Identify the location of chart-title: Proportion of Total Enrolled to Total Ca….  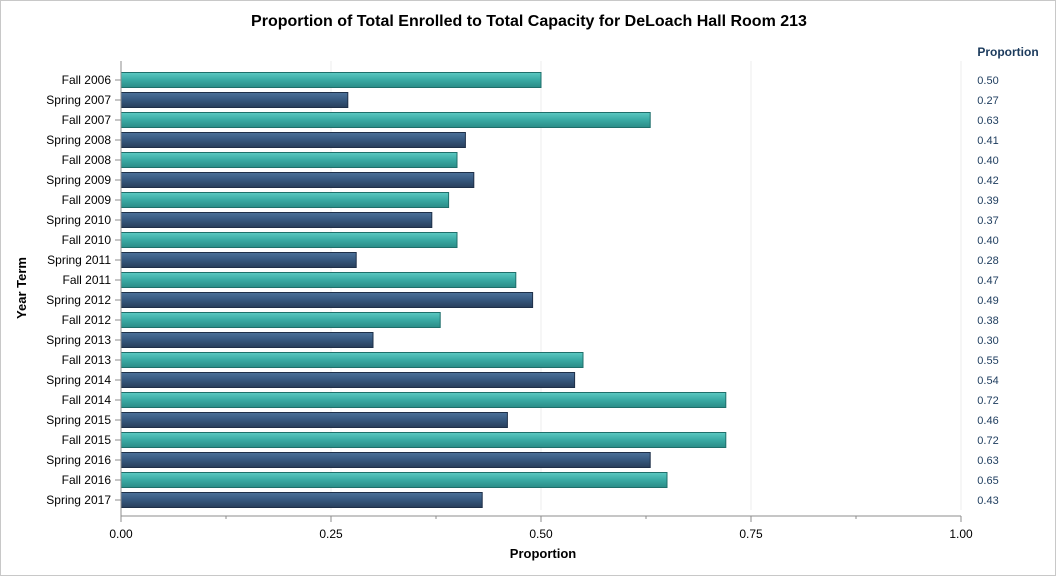
(529, 21).